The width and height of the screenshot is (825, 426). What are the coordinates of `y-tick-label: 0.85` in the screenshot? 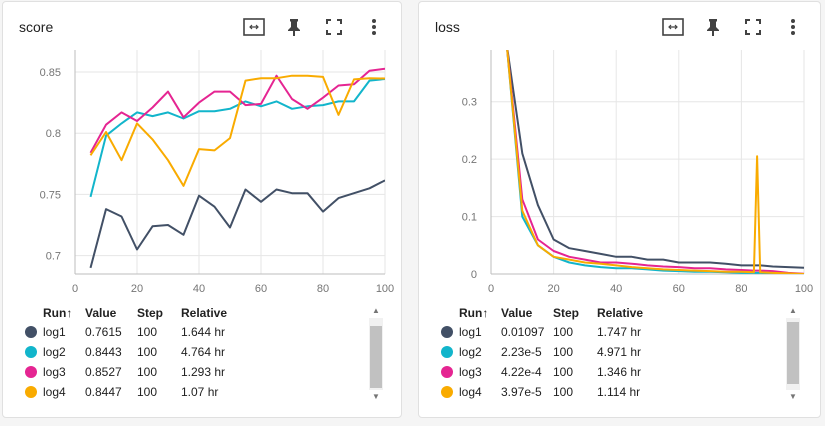 It's located at (50, 73).